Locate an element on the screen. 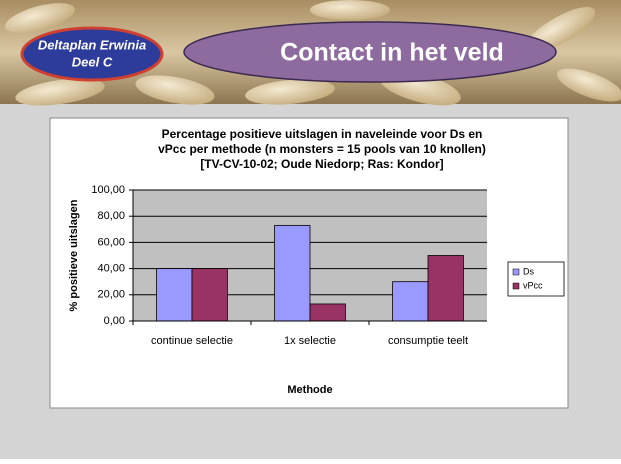 The width and height of the screenshot is (621, 464). title-oval is located at coordinates (370, 52).